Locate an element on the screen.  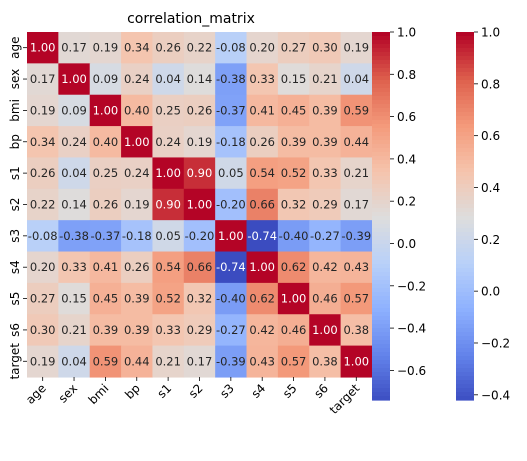
colorbar-tick-label: 0.6 is located at coordinates (490, 136).